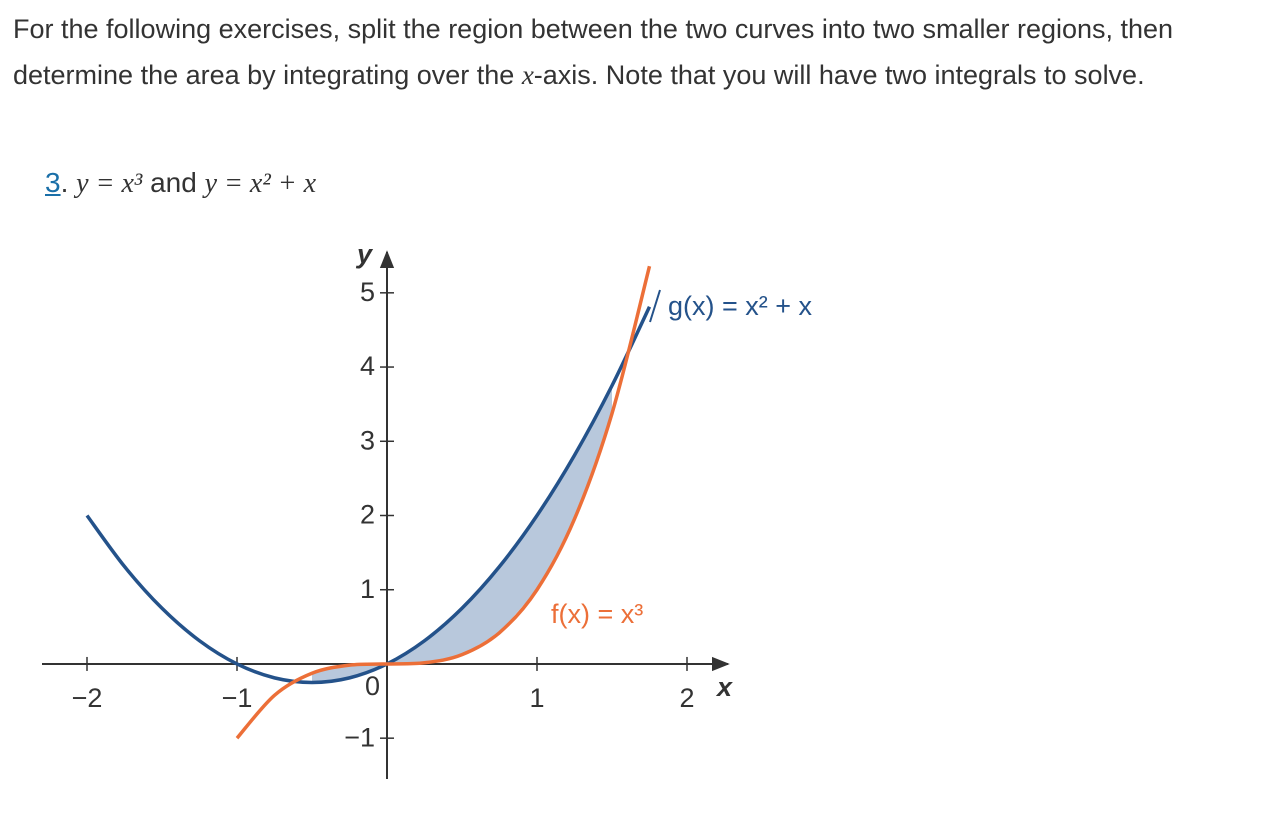 This screenshot has width=1277, height=833. Describe the element at coordinates (686, 698) in the screenshot. I see `x-tick-label: 2` at that location.